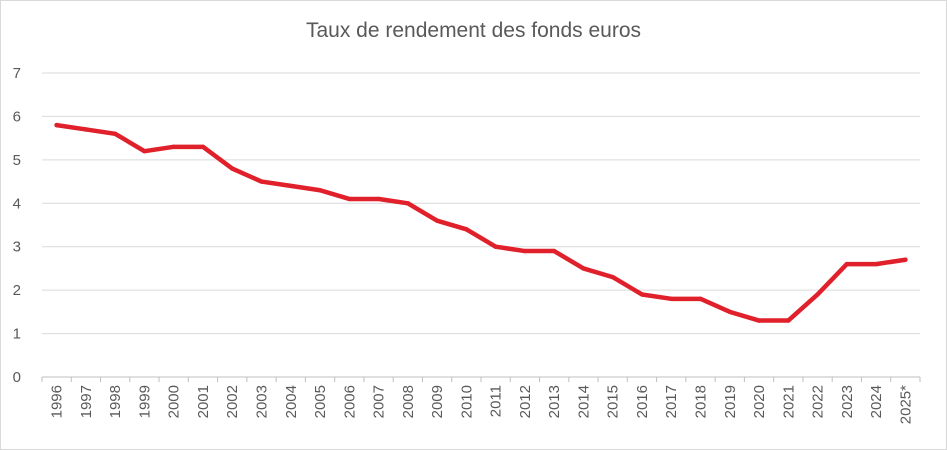 This screenshot has height=450, width=947. Describe the element at coordinates (473, 30) in the screenshot. I see `chart-title: Taux de rendement des fonds euros` at that location.